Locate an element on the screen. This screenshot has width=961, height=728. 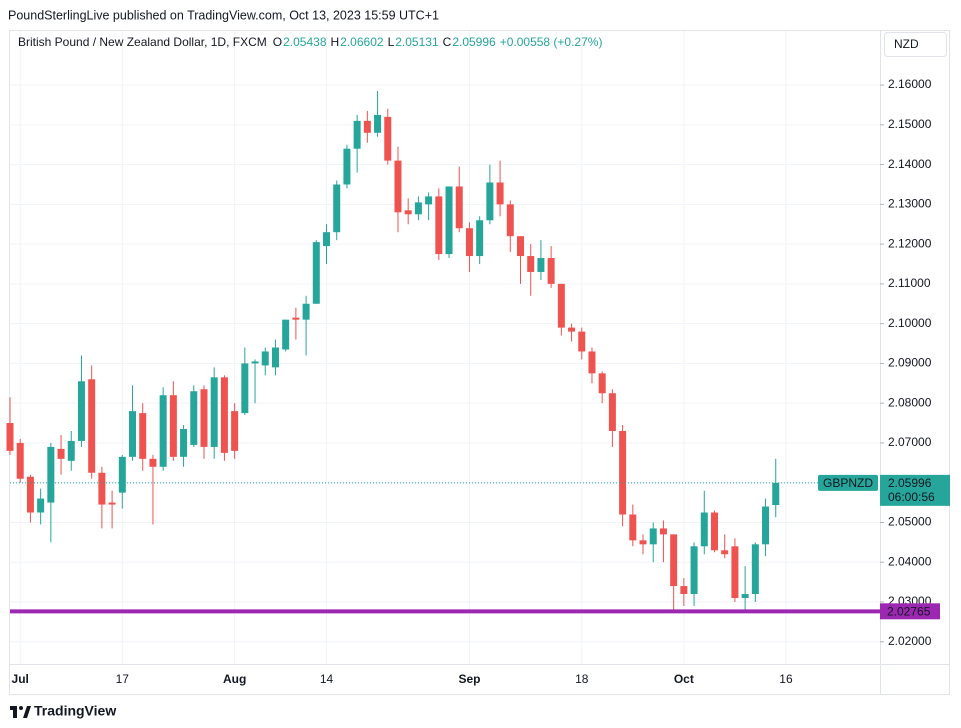
x-tick-label: Jul is located at coordinates (20, 679).